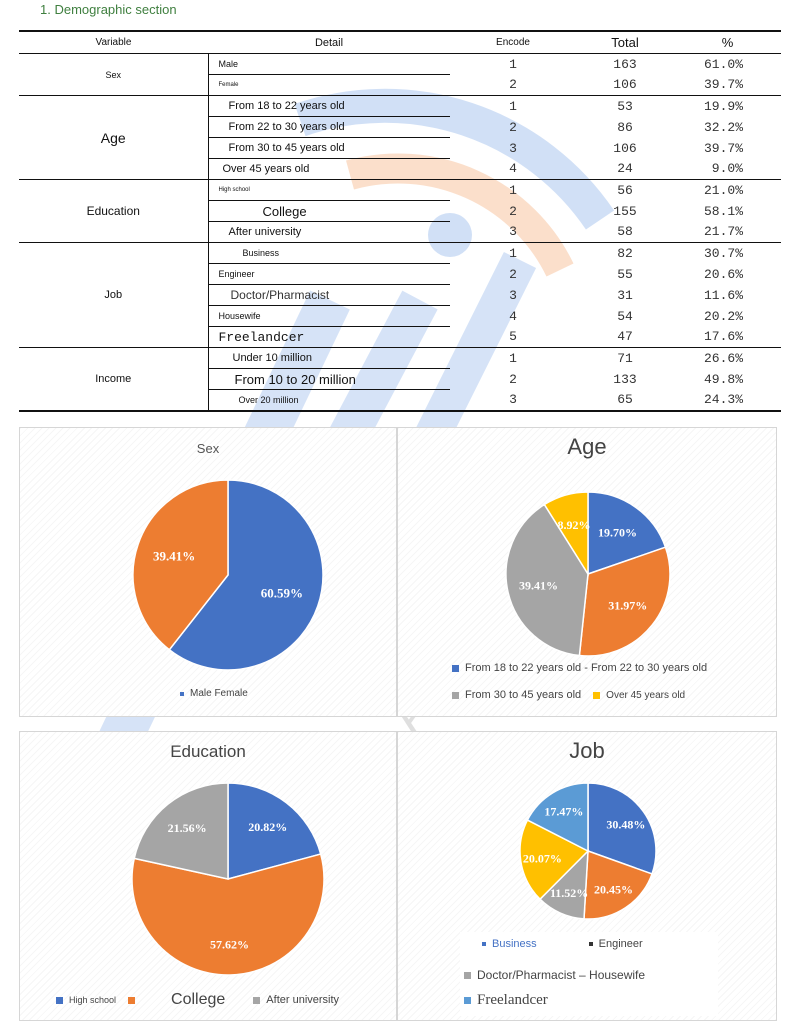 This screenshot has width=801, height=1024. I want to click on detail-cell: College, so click(328, 211).